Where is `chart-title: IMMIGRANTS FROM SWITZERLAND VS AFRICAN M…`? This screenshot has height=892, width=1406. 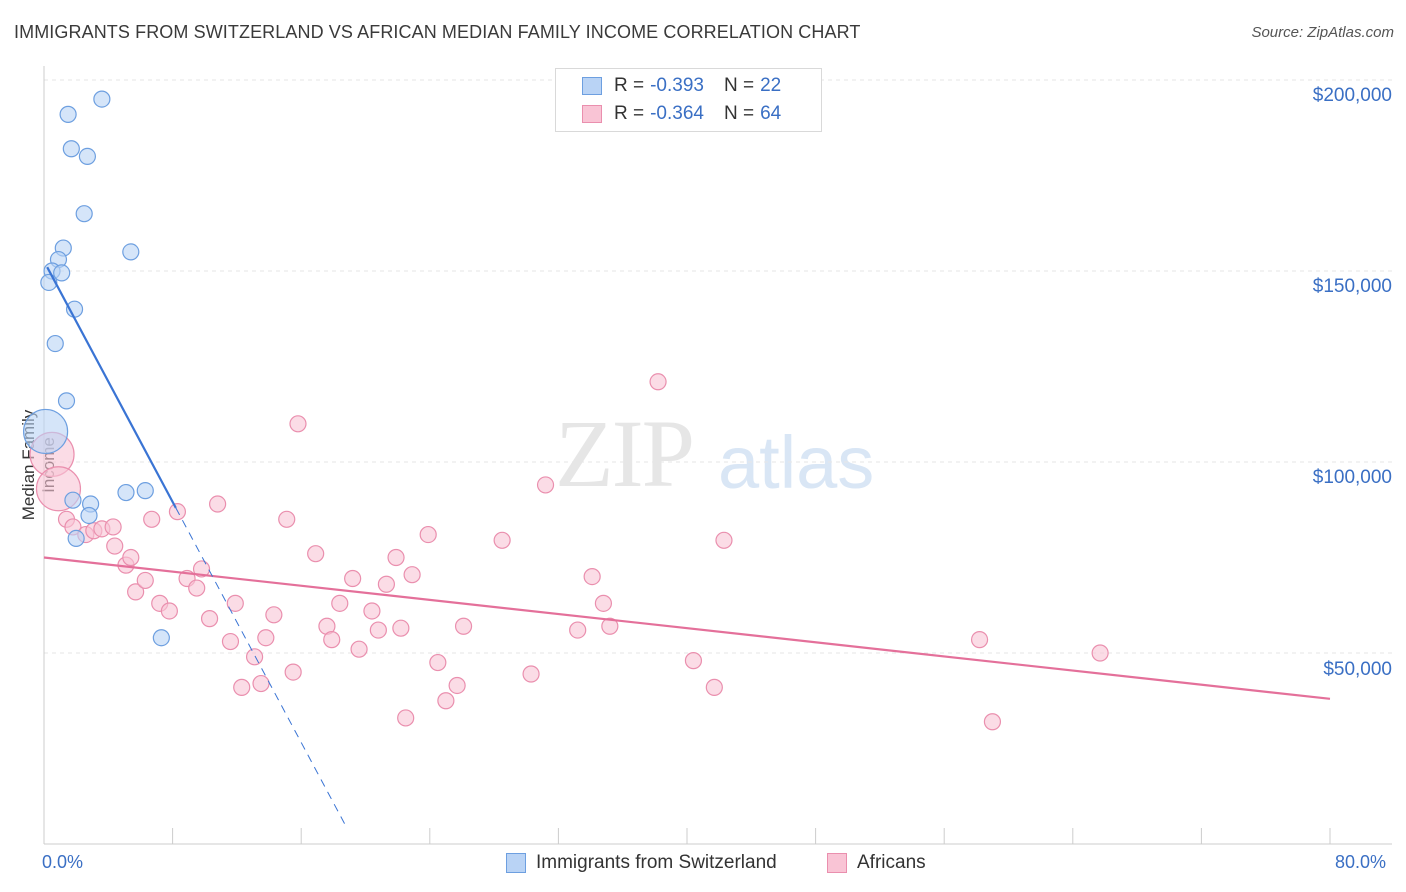
chart-title: IMMIGRANTS FROM SWITZERLAND VS AFRICAN M… is located at coordinates (437, 32).